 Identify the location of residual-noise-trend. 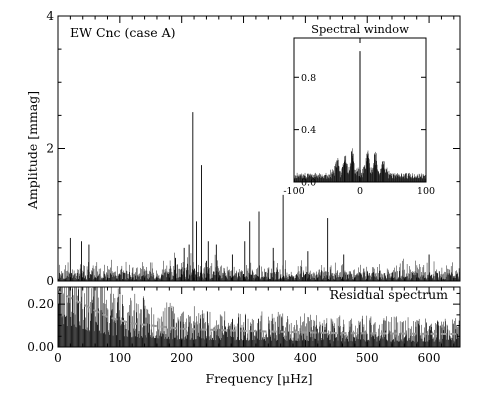
(259, 313).